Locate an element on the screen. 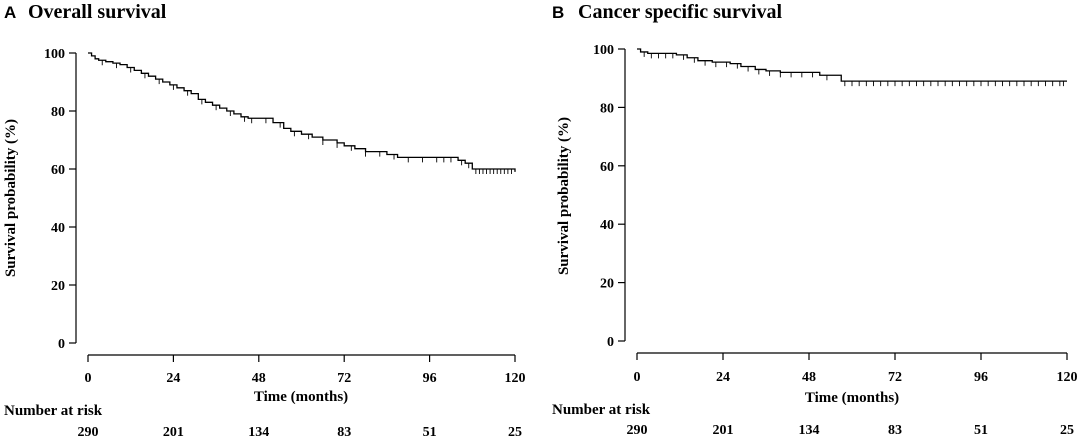 The width and height of the screenshot is (1084, 438). panel-b-plot-area is located at coordinates (852, 67).